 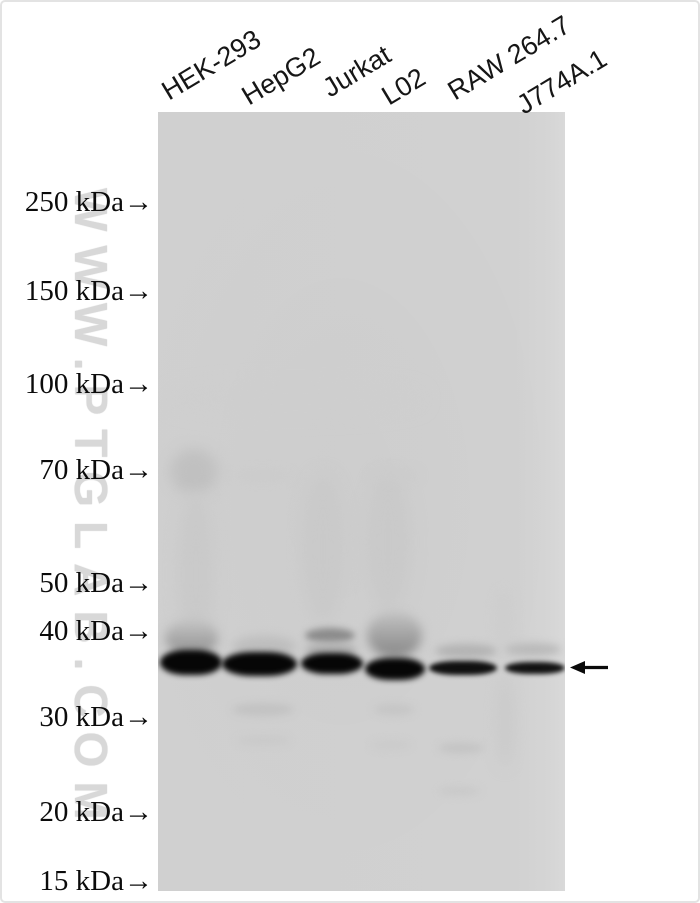 I want to click on streak-j774a1, so click(x=504, y=619).